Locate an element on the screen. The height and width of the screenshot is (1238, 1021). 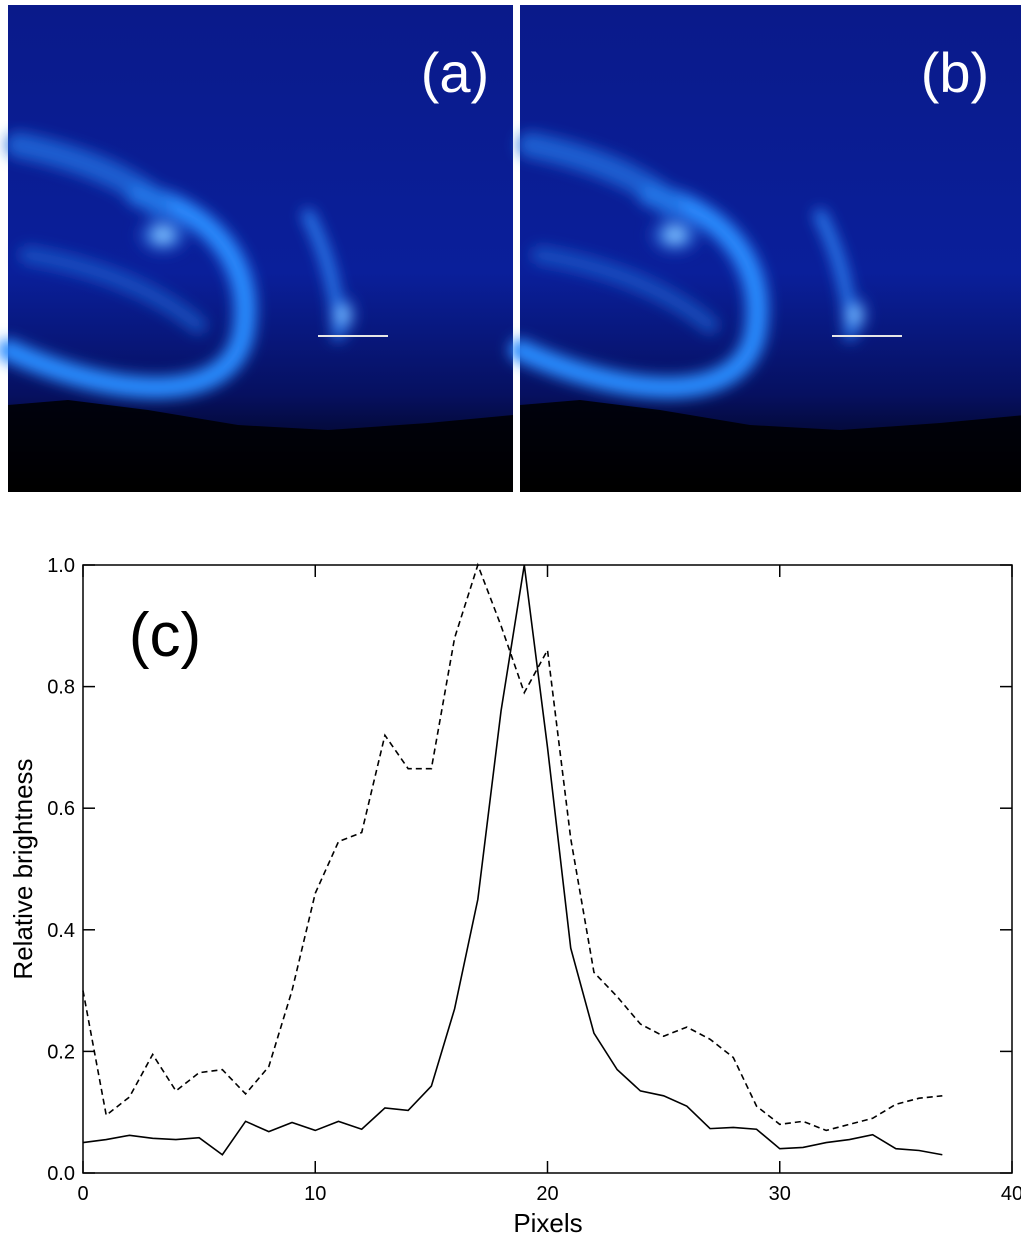
x-tick-label: 20 is located at coordinates (547, 1194).